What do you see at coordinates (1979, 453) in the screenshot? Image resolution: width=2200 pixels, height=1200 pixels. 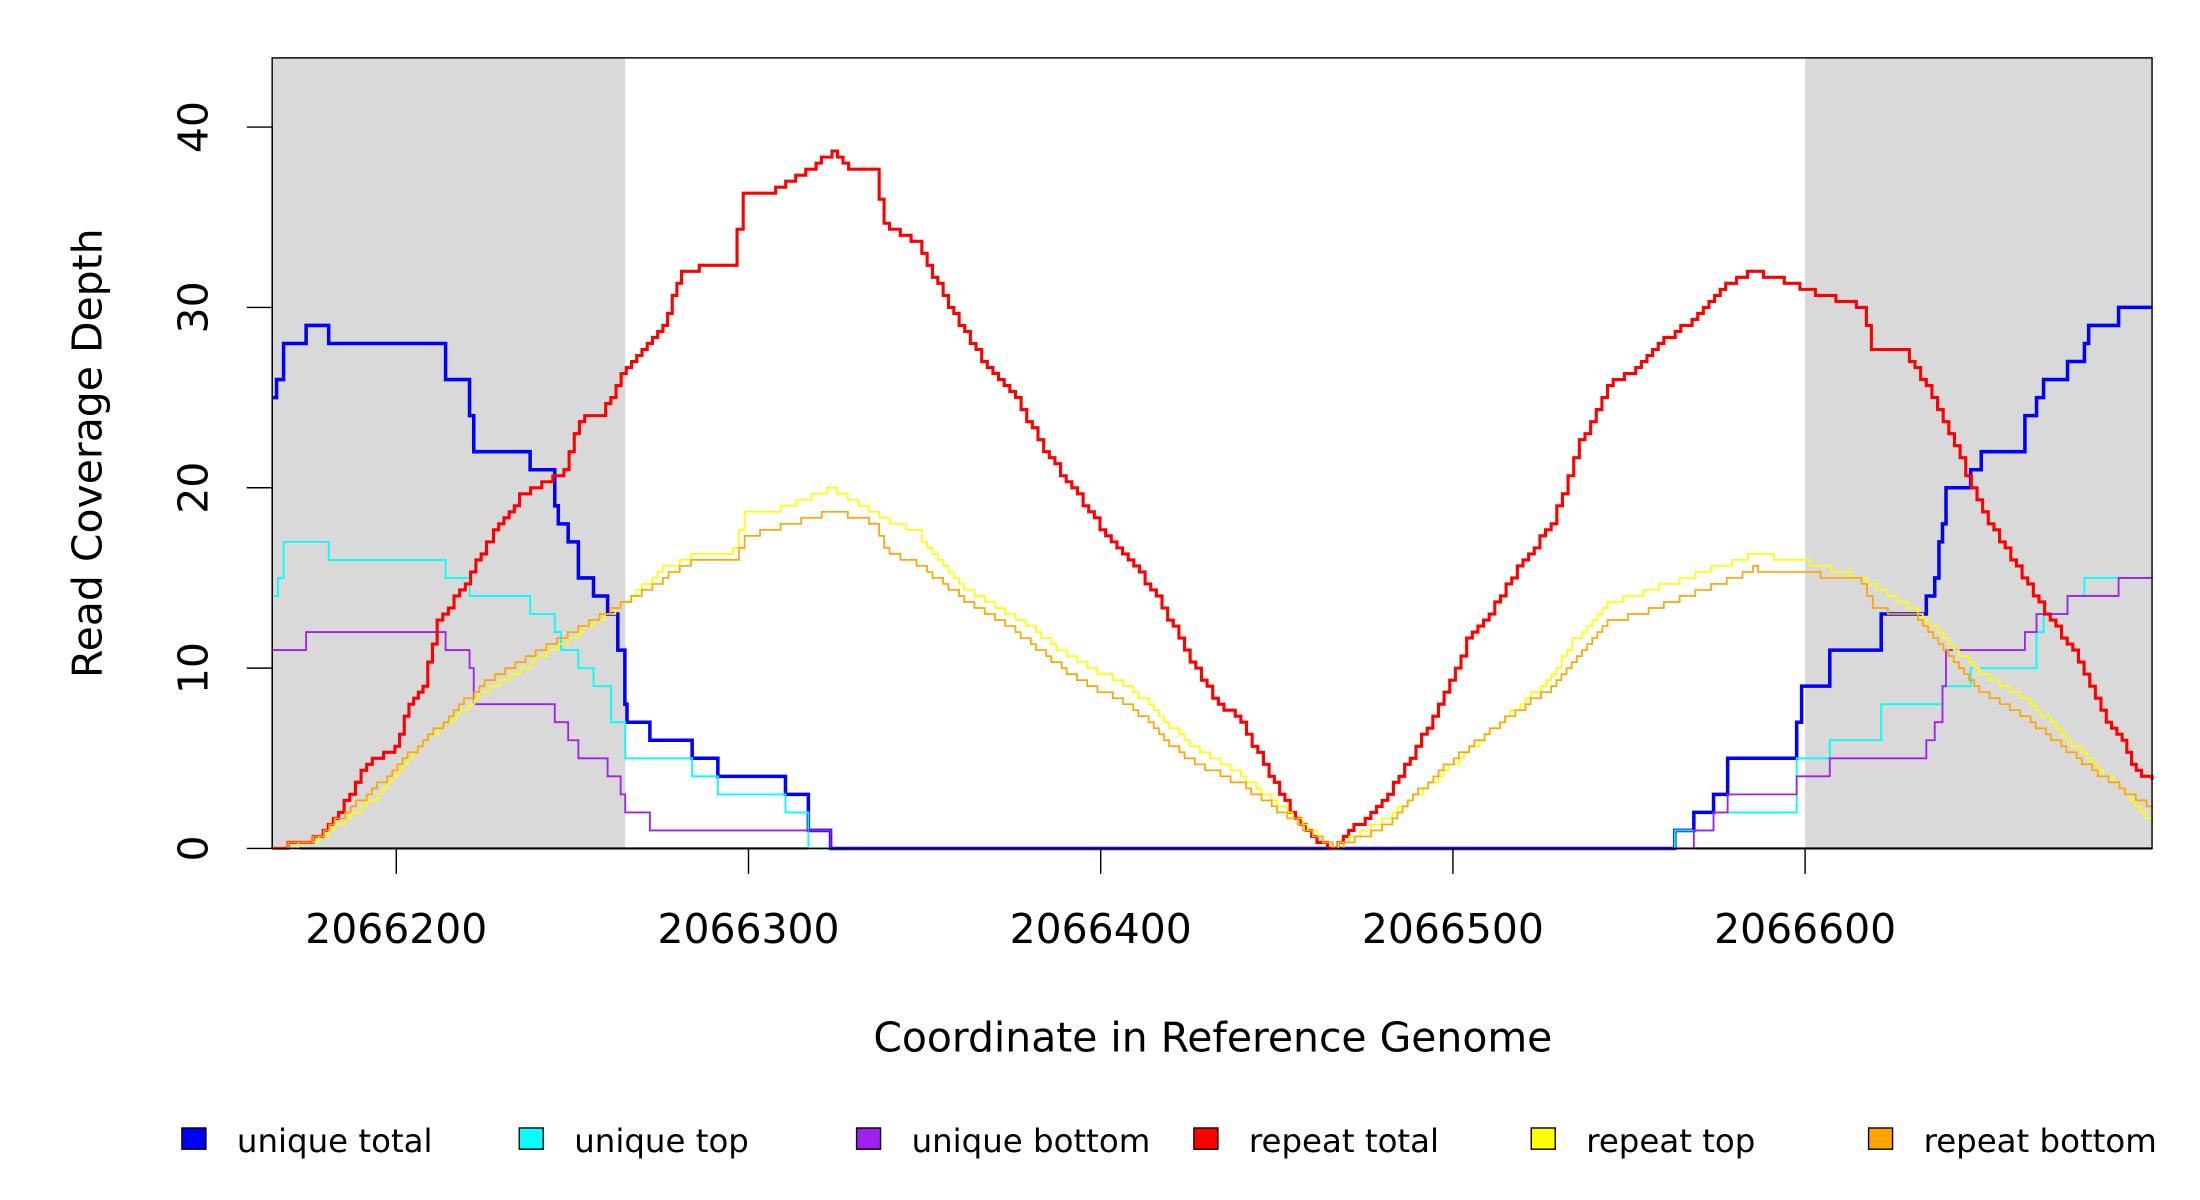 I see `shaded-region` at bounding box center [1979, 453].